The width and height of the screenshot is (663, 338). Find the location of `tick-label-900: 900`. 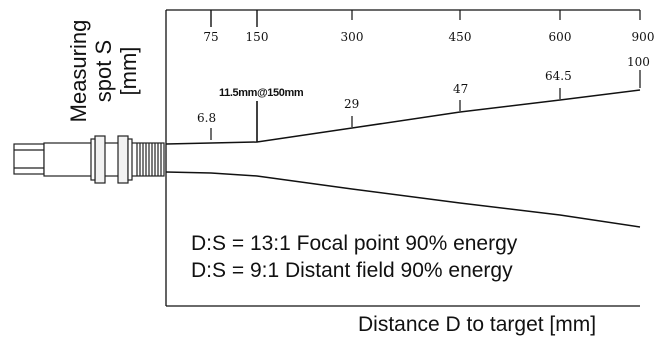

tick-label-900: 900 is located at coordinates (643, 37).